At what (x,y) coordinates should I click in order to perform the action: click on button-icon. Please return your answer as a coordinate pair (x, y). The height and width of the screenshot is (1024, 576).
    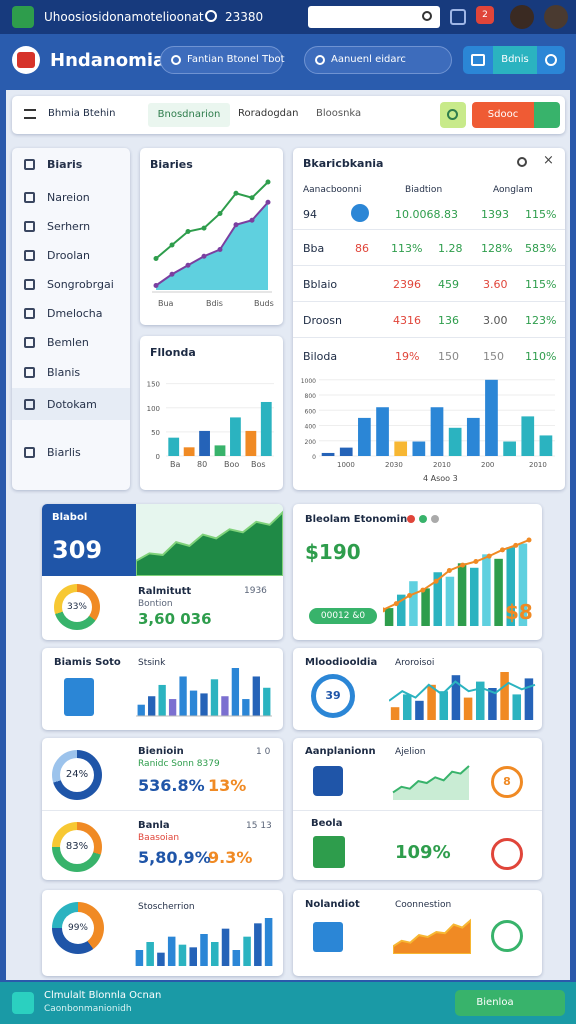
    Looking at the image, I should click on (547, 115).